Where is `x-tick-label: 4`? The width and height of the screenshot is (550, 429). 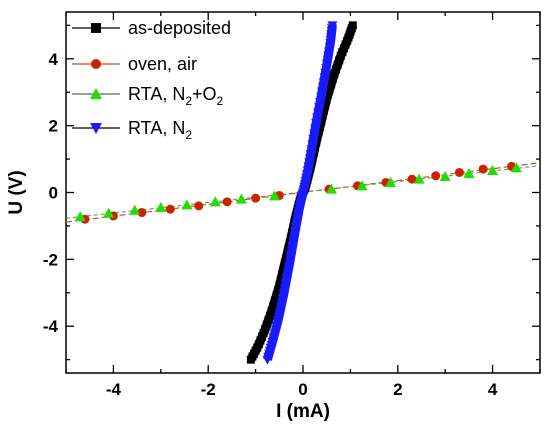
x-tick-label: 4 is located at coordinates (493, 389).